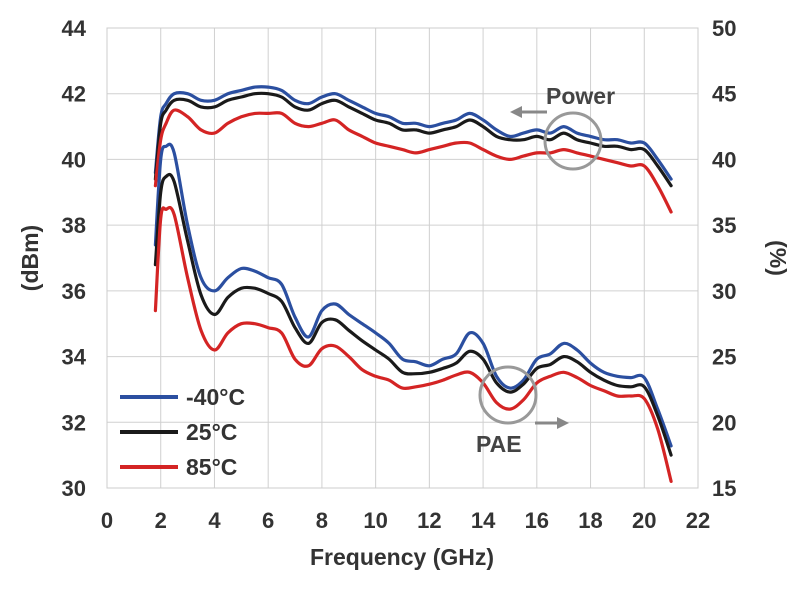 This screenshot has width=800, height=589. I want to click on x-tick-label: 10, so click(375, 520).